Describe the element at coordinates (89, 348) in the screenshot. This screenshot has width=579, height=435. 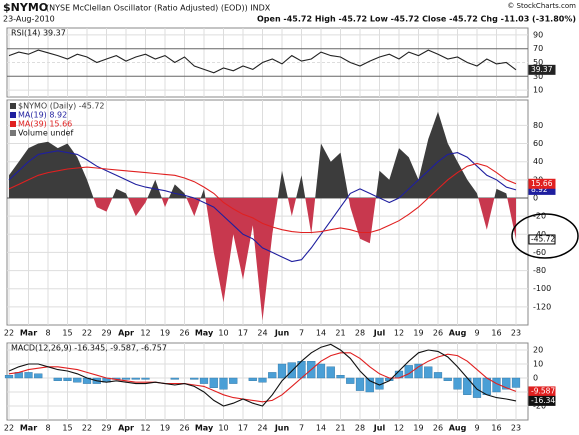
I see `panel-title: MACD(12,26,9) -16.345, -9.587, -6.757` at that location.